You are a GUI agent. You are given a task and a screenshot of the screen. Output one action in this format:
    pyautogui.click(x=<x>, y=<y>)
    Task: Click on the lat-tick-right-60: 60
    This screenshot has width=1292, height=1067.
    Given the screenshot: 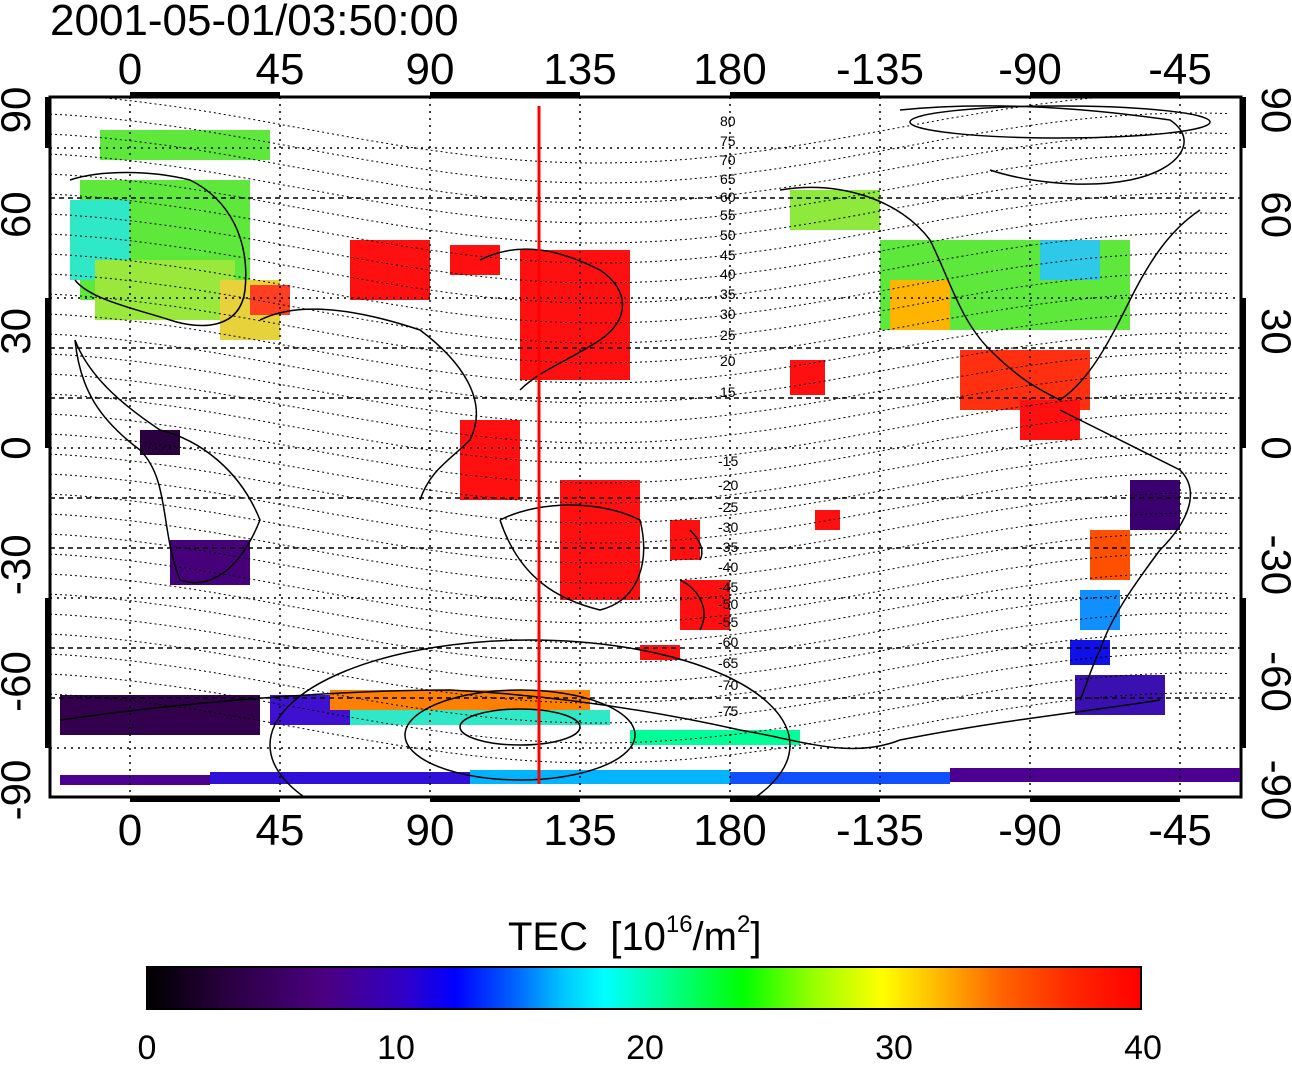 What is the action you would take?
    pyautogui.click(x=1272, y=214)
    